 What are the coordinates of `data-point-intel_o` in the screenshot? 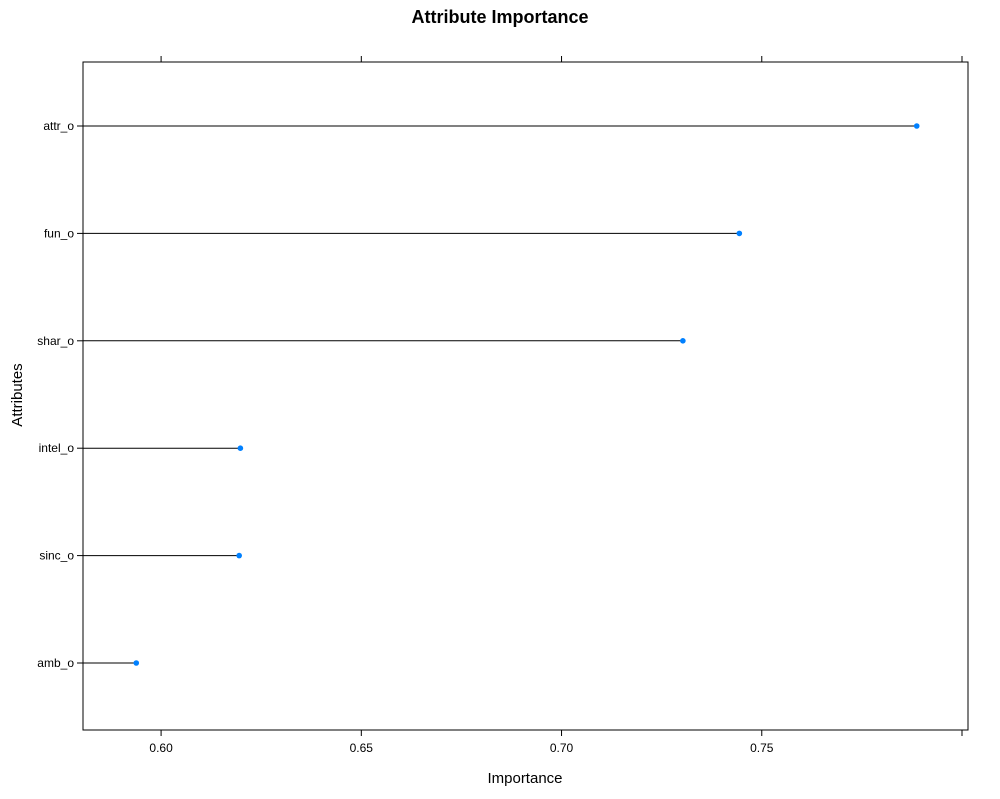 It's located at (240, 448).